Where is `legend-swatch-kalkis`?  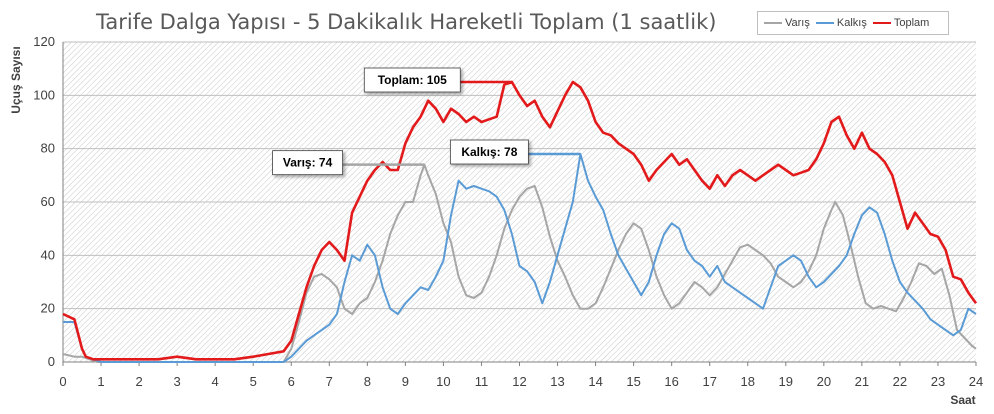 legend-swatch-kalkis is located at coordinates (824, 23).